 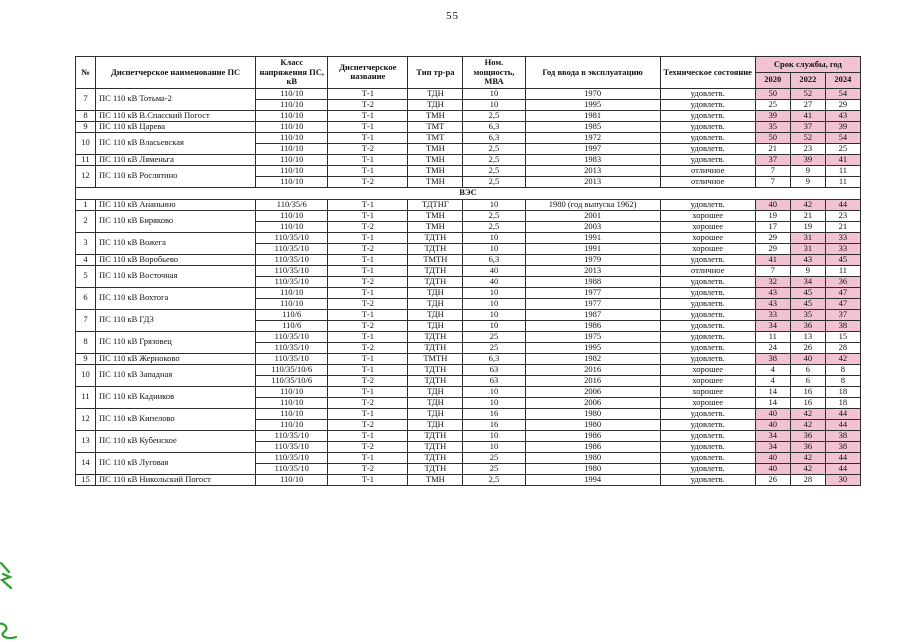 What do you see at coordinates (807, 479) in the screenshot?
I see `service-life-cell: 28` at bounding box center [807, 479].